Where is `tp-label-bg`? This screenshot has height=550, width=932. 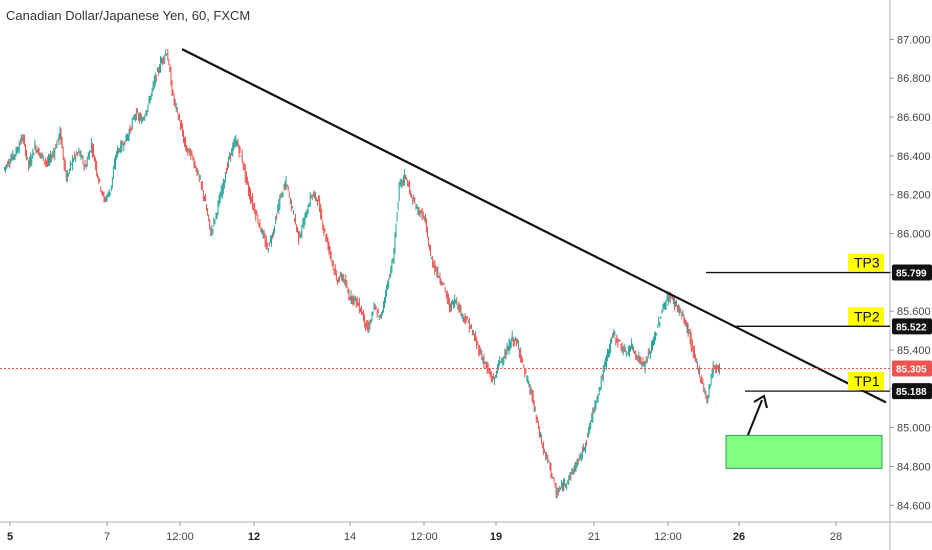
tp-label-bg is located at coordinates (866, 262).